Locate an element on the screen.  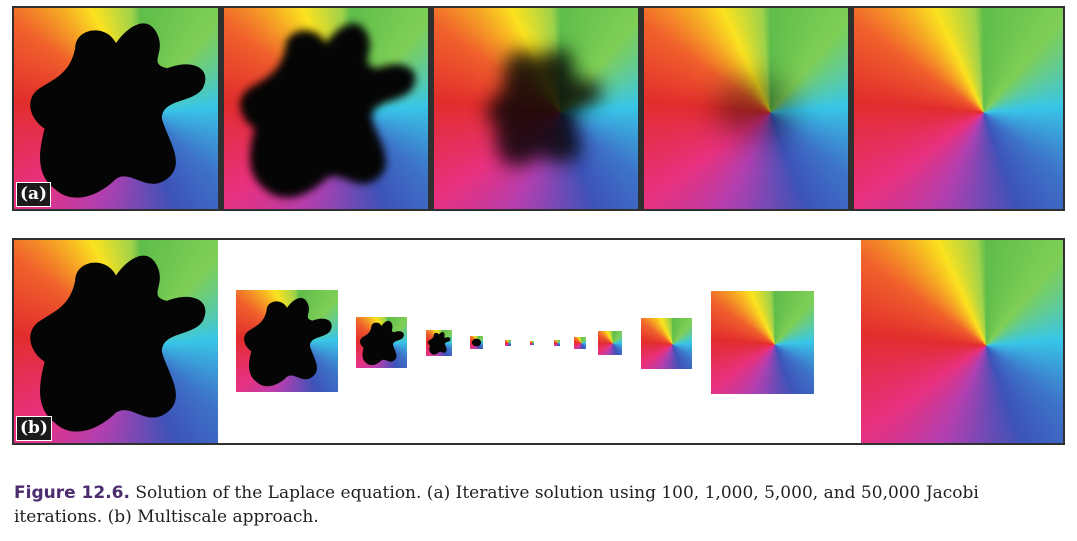
panel-a-1000-iterations is located at coordinates (536, 108).